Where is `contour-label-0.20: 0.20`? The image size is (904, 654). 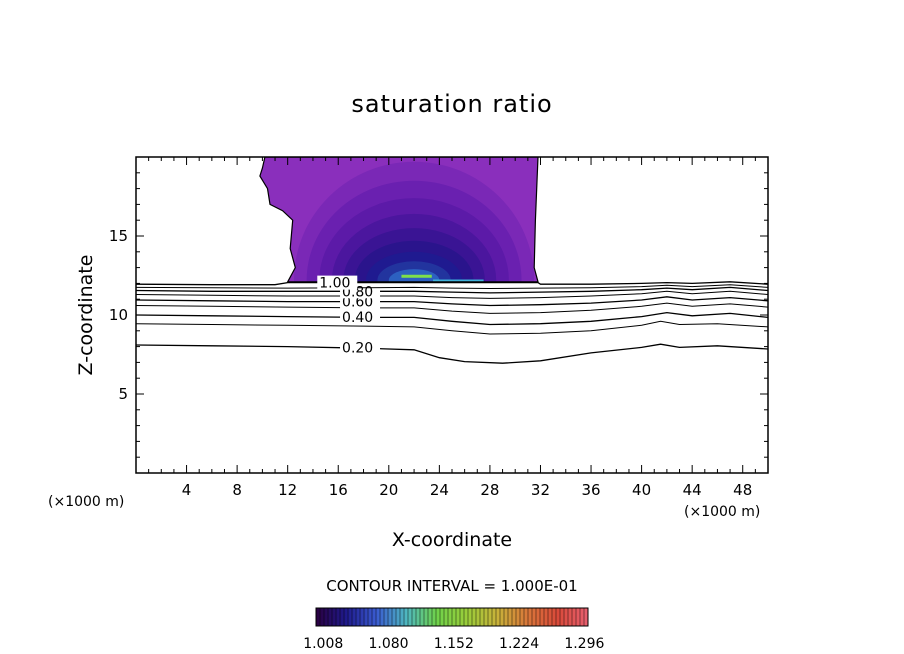 contour-label-0.20: 0.20 is located at coordinates (357, 349).